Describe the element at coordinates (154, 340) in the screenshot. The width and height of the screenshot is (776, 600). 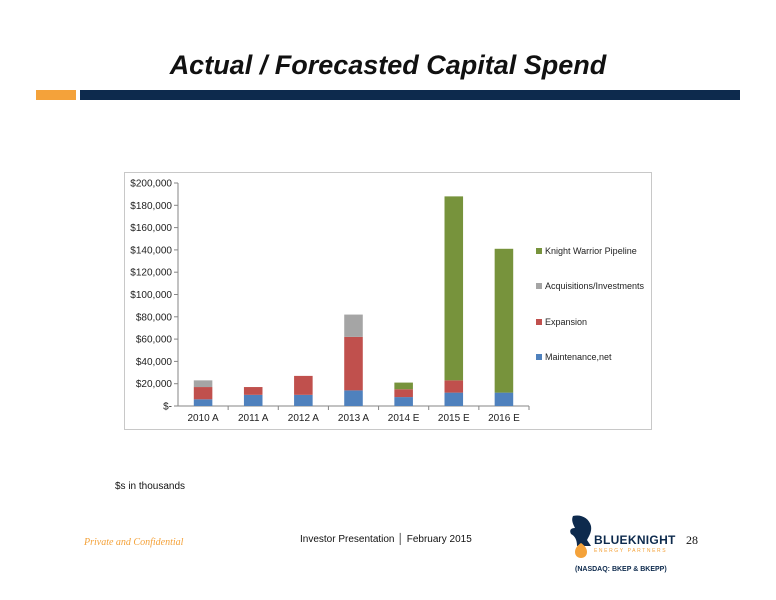
I see `y-tick-label: $60,000` at that location.